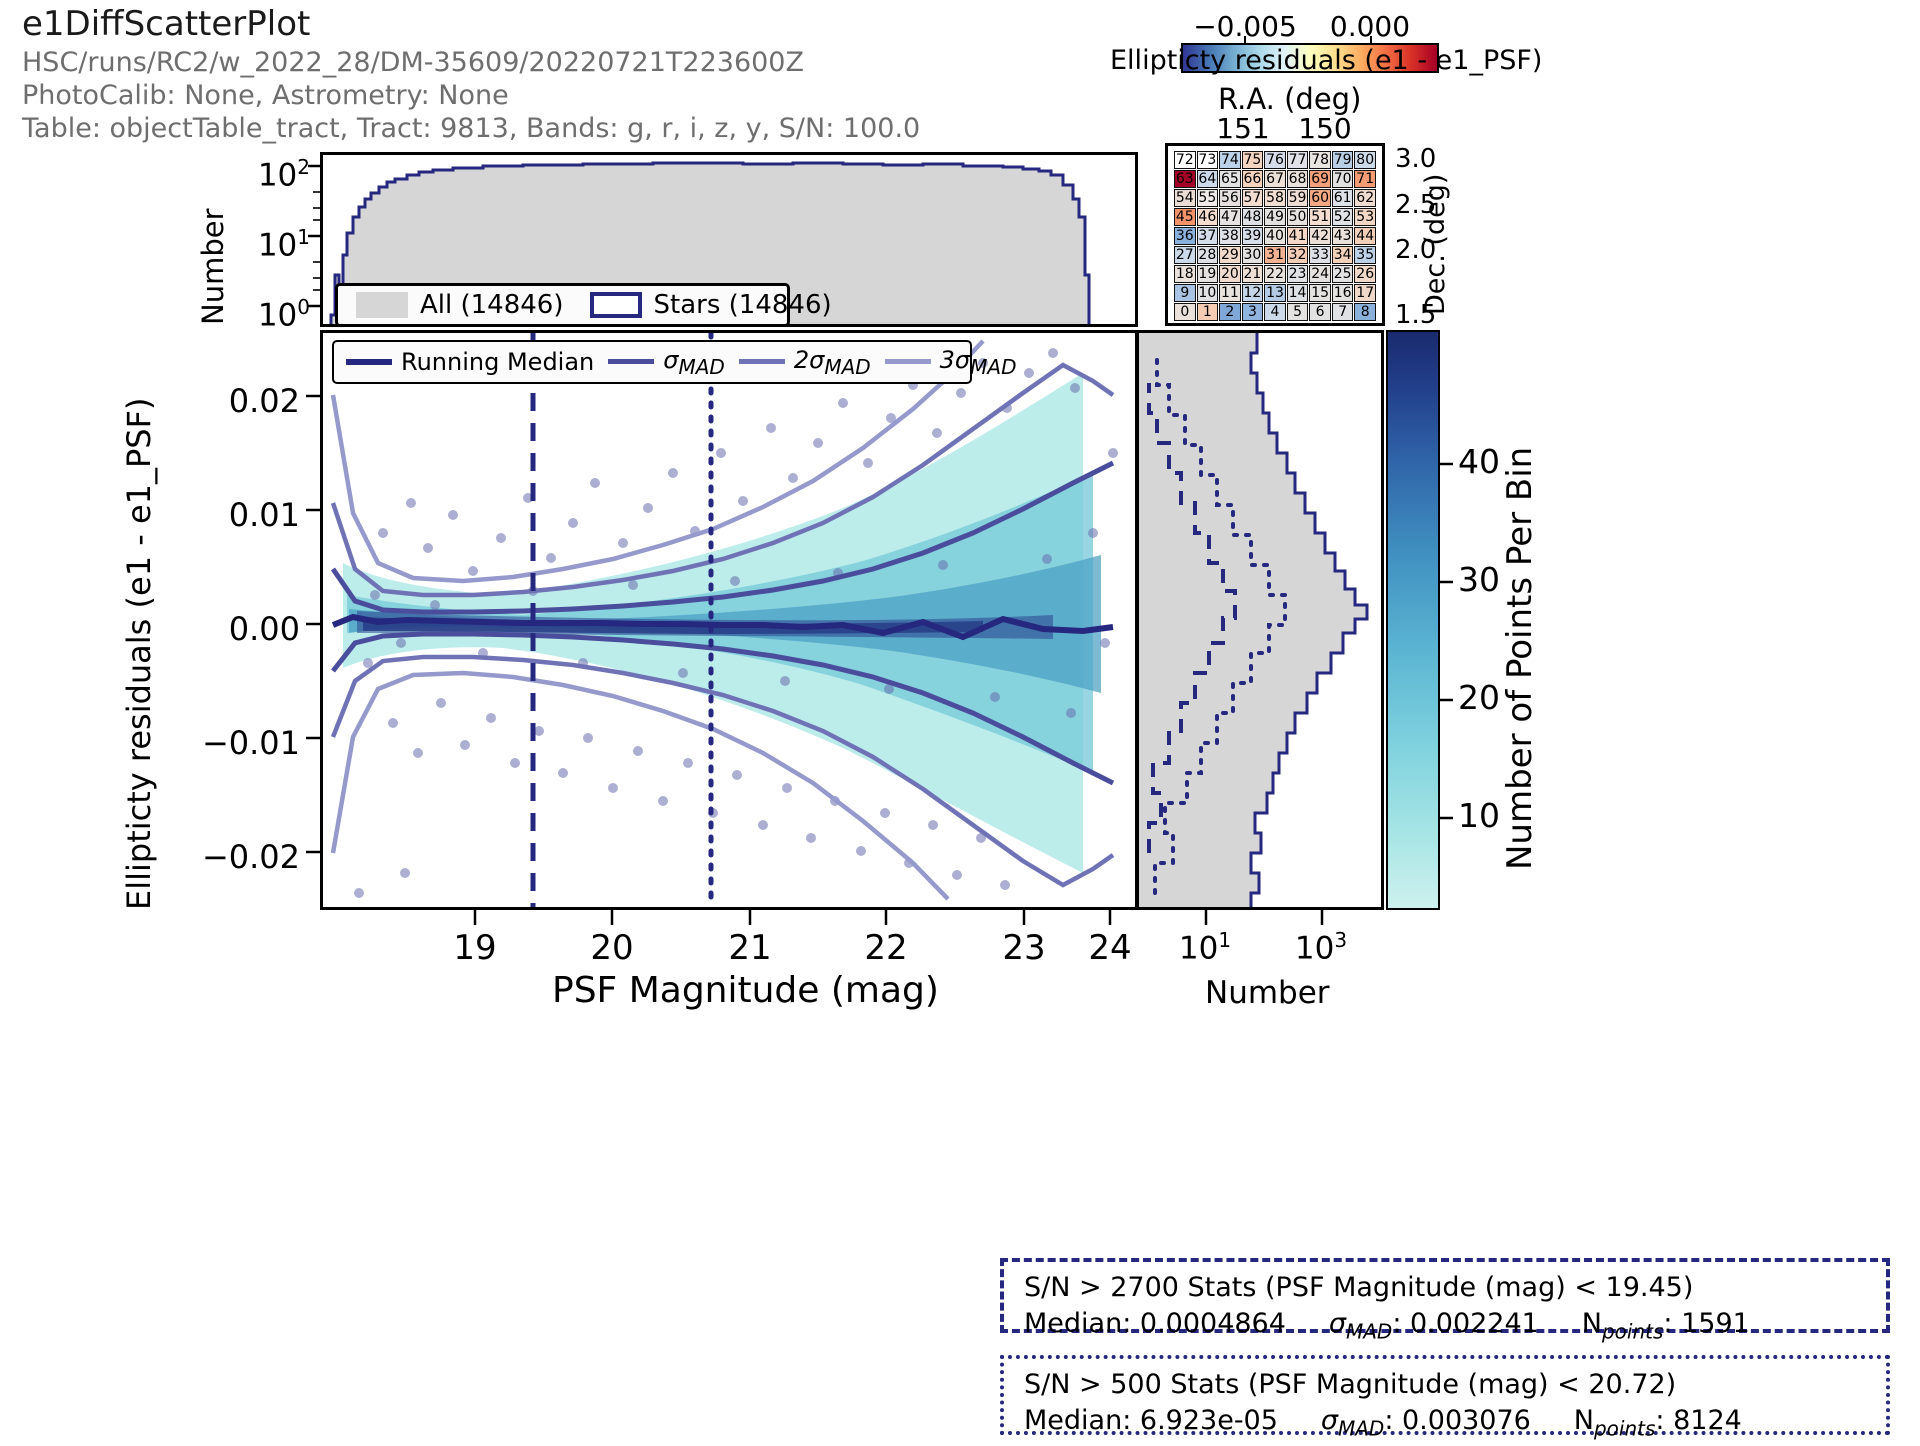 The height and width of the screenshot is (1446, 1920). Describe the element at coordinates (1365, 312) in the screenshot. I see `skymap-cell-8: 8` at that location.